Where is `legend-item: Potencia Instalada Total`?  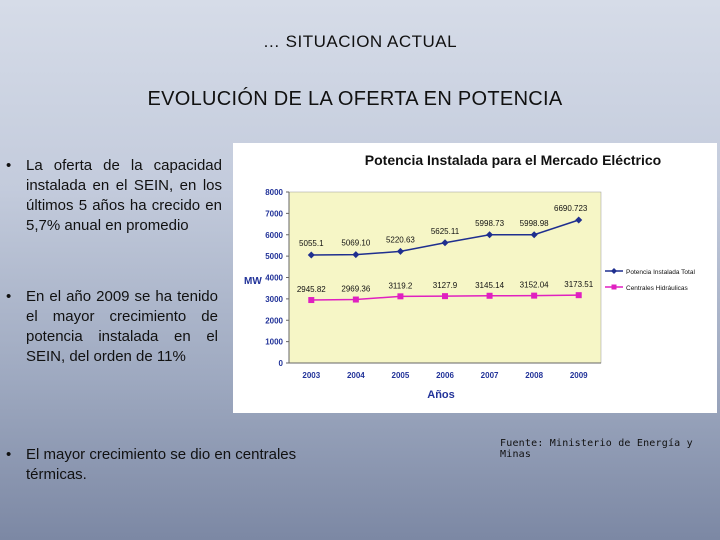
legend-item: Potencia Instalada Total is located at coordinates (650, 272).